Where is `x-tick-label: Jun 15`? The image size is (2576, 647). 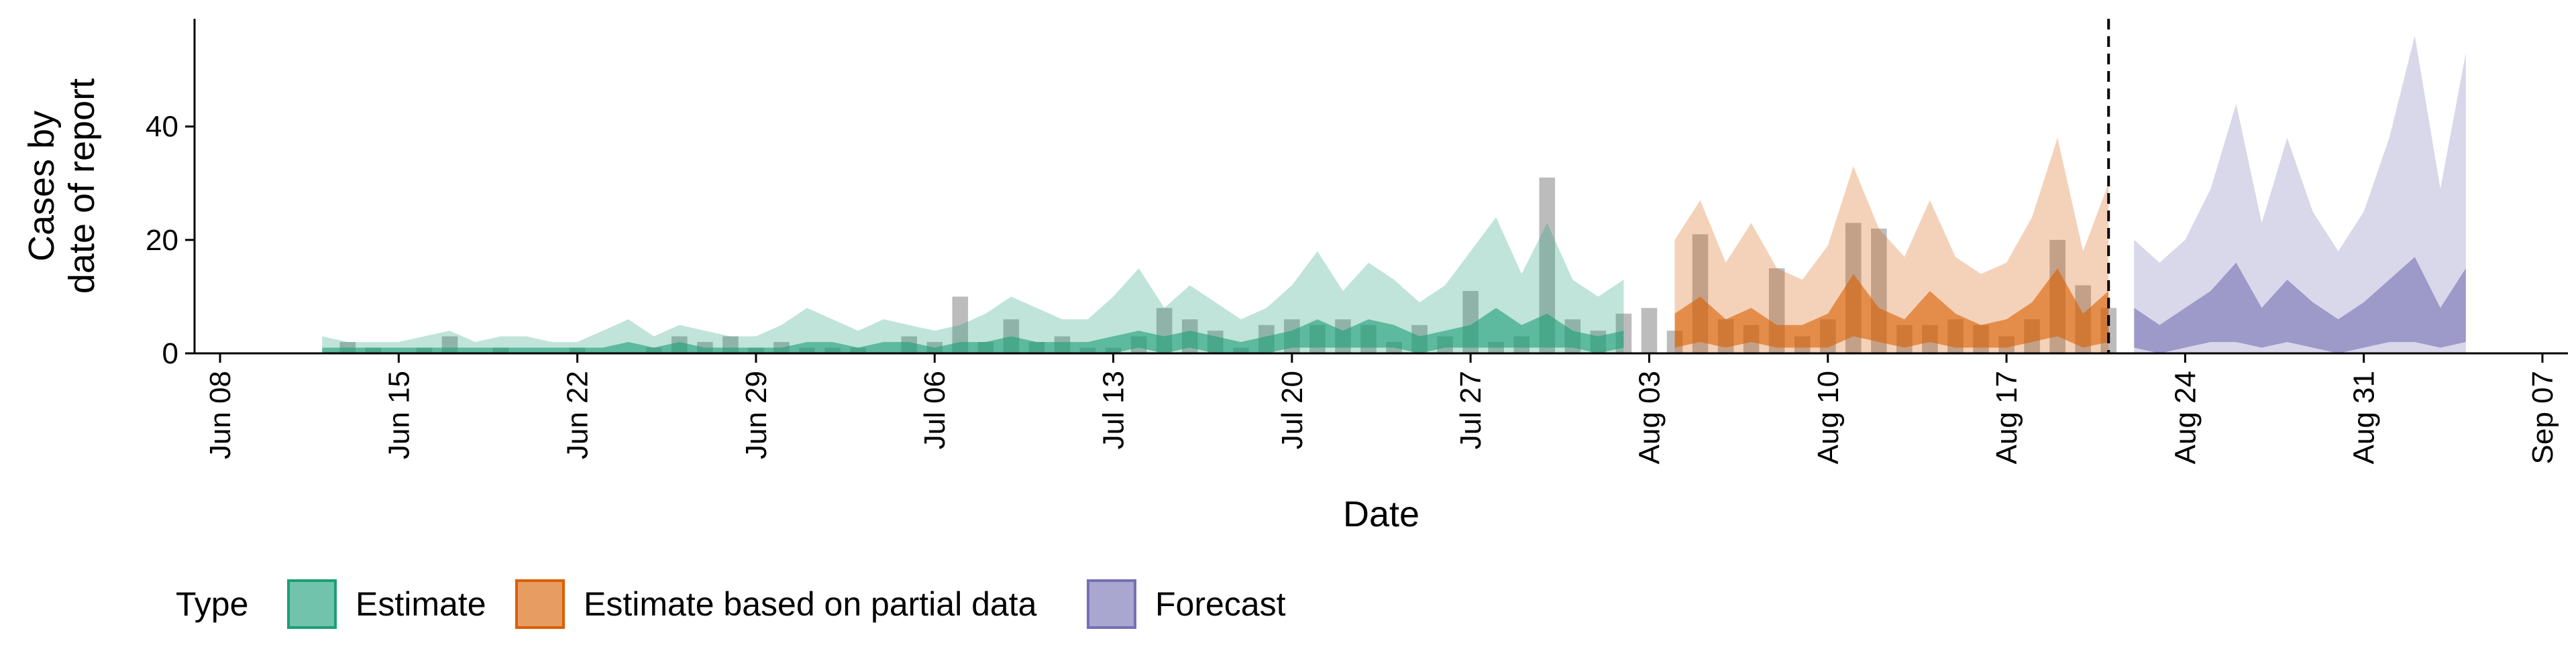 x-tick-label: Jun 15 is located at coordinates (398, 415).